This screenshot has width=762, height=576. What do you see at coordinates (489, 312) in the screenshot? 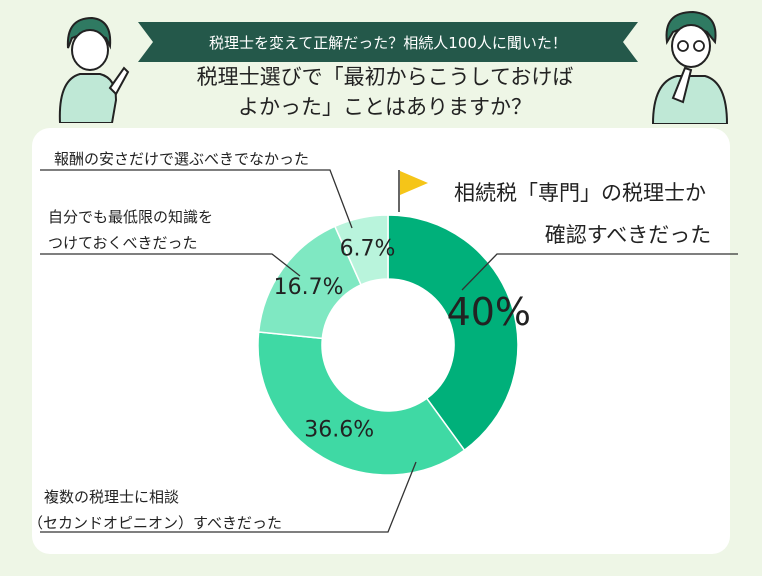
I see `value-label-1: 40%` at bounding box center [489, 312].